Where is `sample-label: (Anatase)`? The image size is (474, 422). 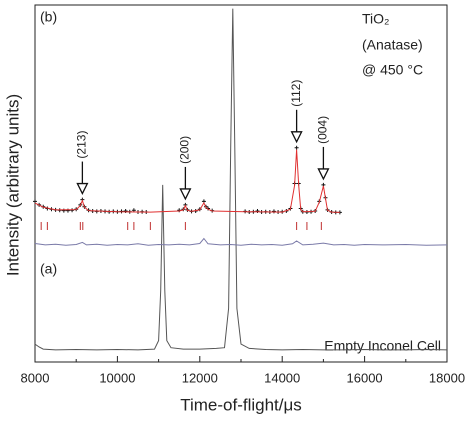 sample-label: (Anatase) is located at coordinates (392, 45).